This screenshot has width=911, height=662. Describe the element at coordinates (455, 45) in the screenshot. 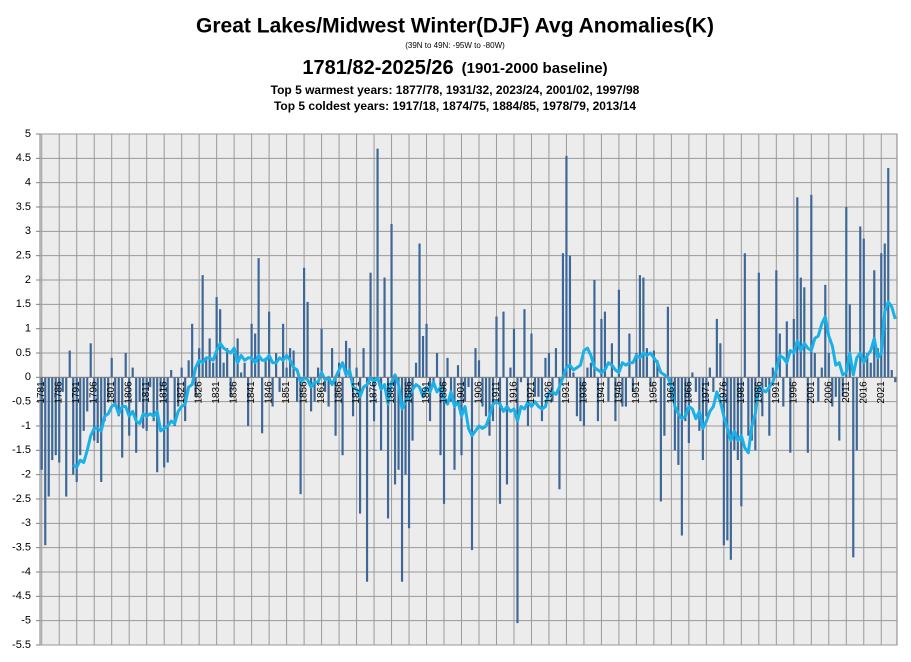

I see `chart-subtitle: (39N to 49N: -95W to -80W)` at that location.